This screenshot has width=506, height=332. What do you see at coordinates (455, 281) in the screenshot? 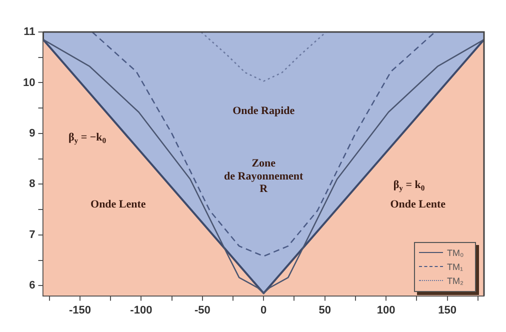
I see `legend-label: TM₂` at bounding box center [455, 281].